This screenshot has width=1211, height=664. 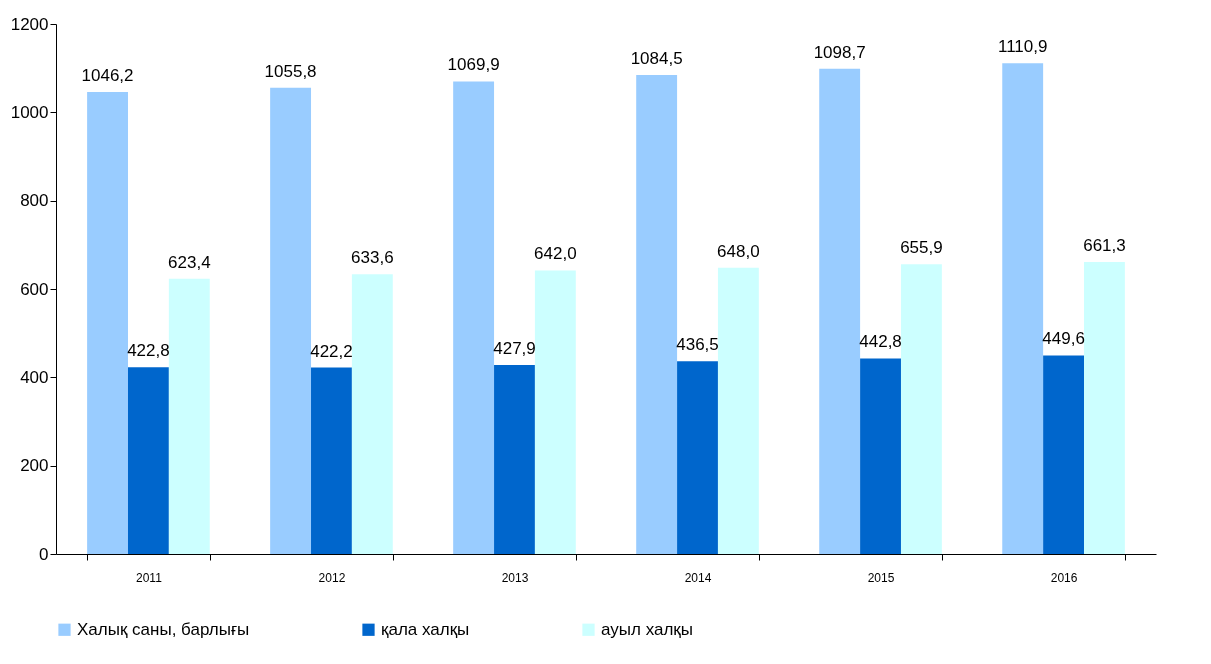 I want to click on x-tick-label: 2011, so click(x=149, y=577).